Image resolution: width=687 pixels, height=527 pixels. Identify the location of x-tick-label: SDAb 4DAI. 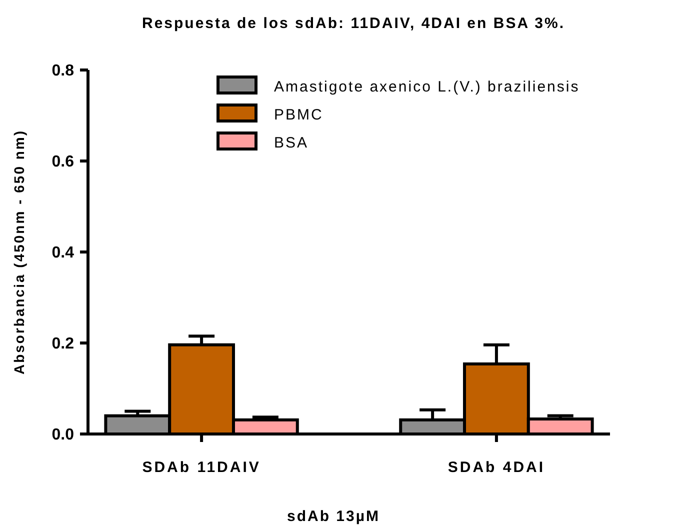
(497, 467).